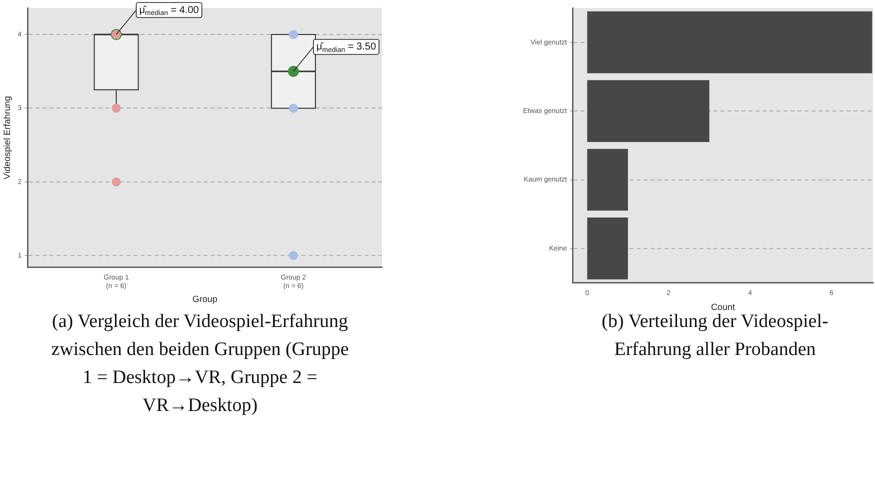  I want to click on x-axis-title: Group, so click(205, 299).